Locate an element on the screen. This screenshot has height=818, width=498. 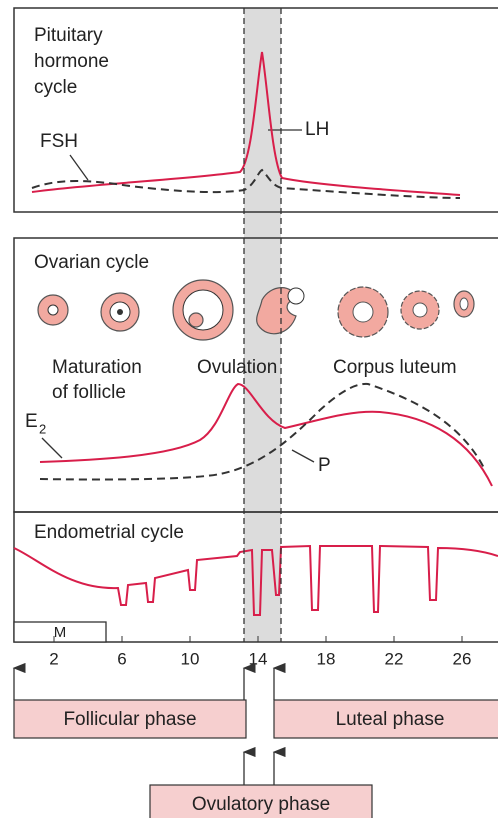
follicular-box is located at coordinates (130, 719).